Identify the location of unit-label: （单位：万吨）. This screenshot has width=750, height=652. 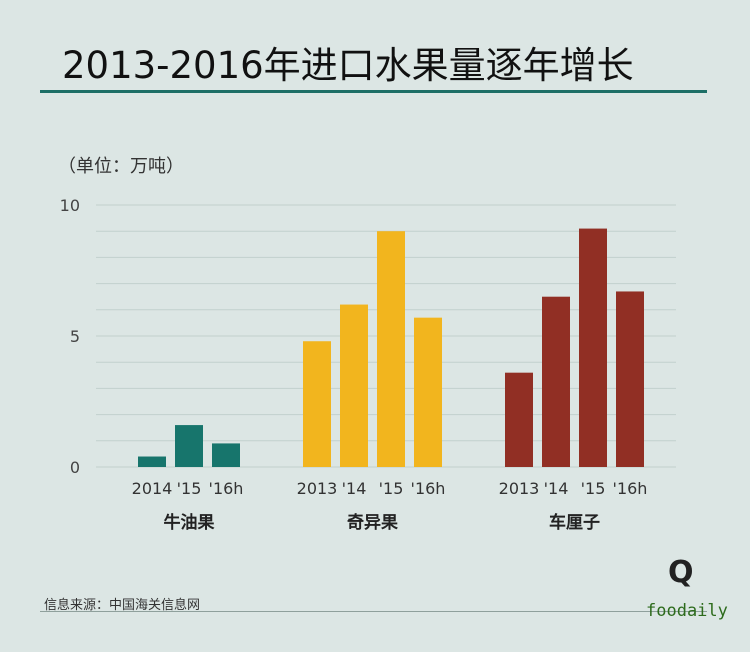
(121, 166).